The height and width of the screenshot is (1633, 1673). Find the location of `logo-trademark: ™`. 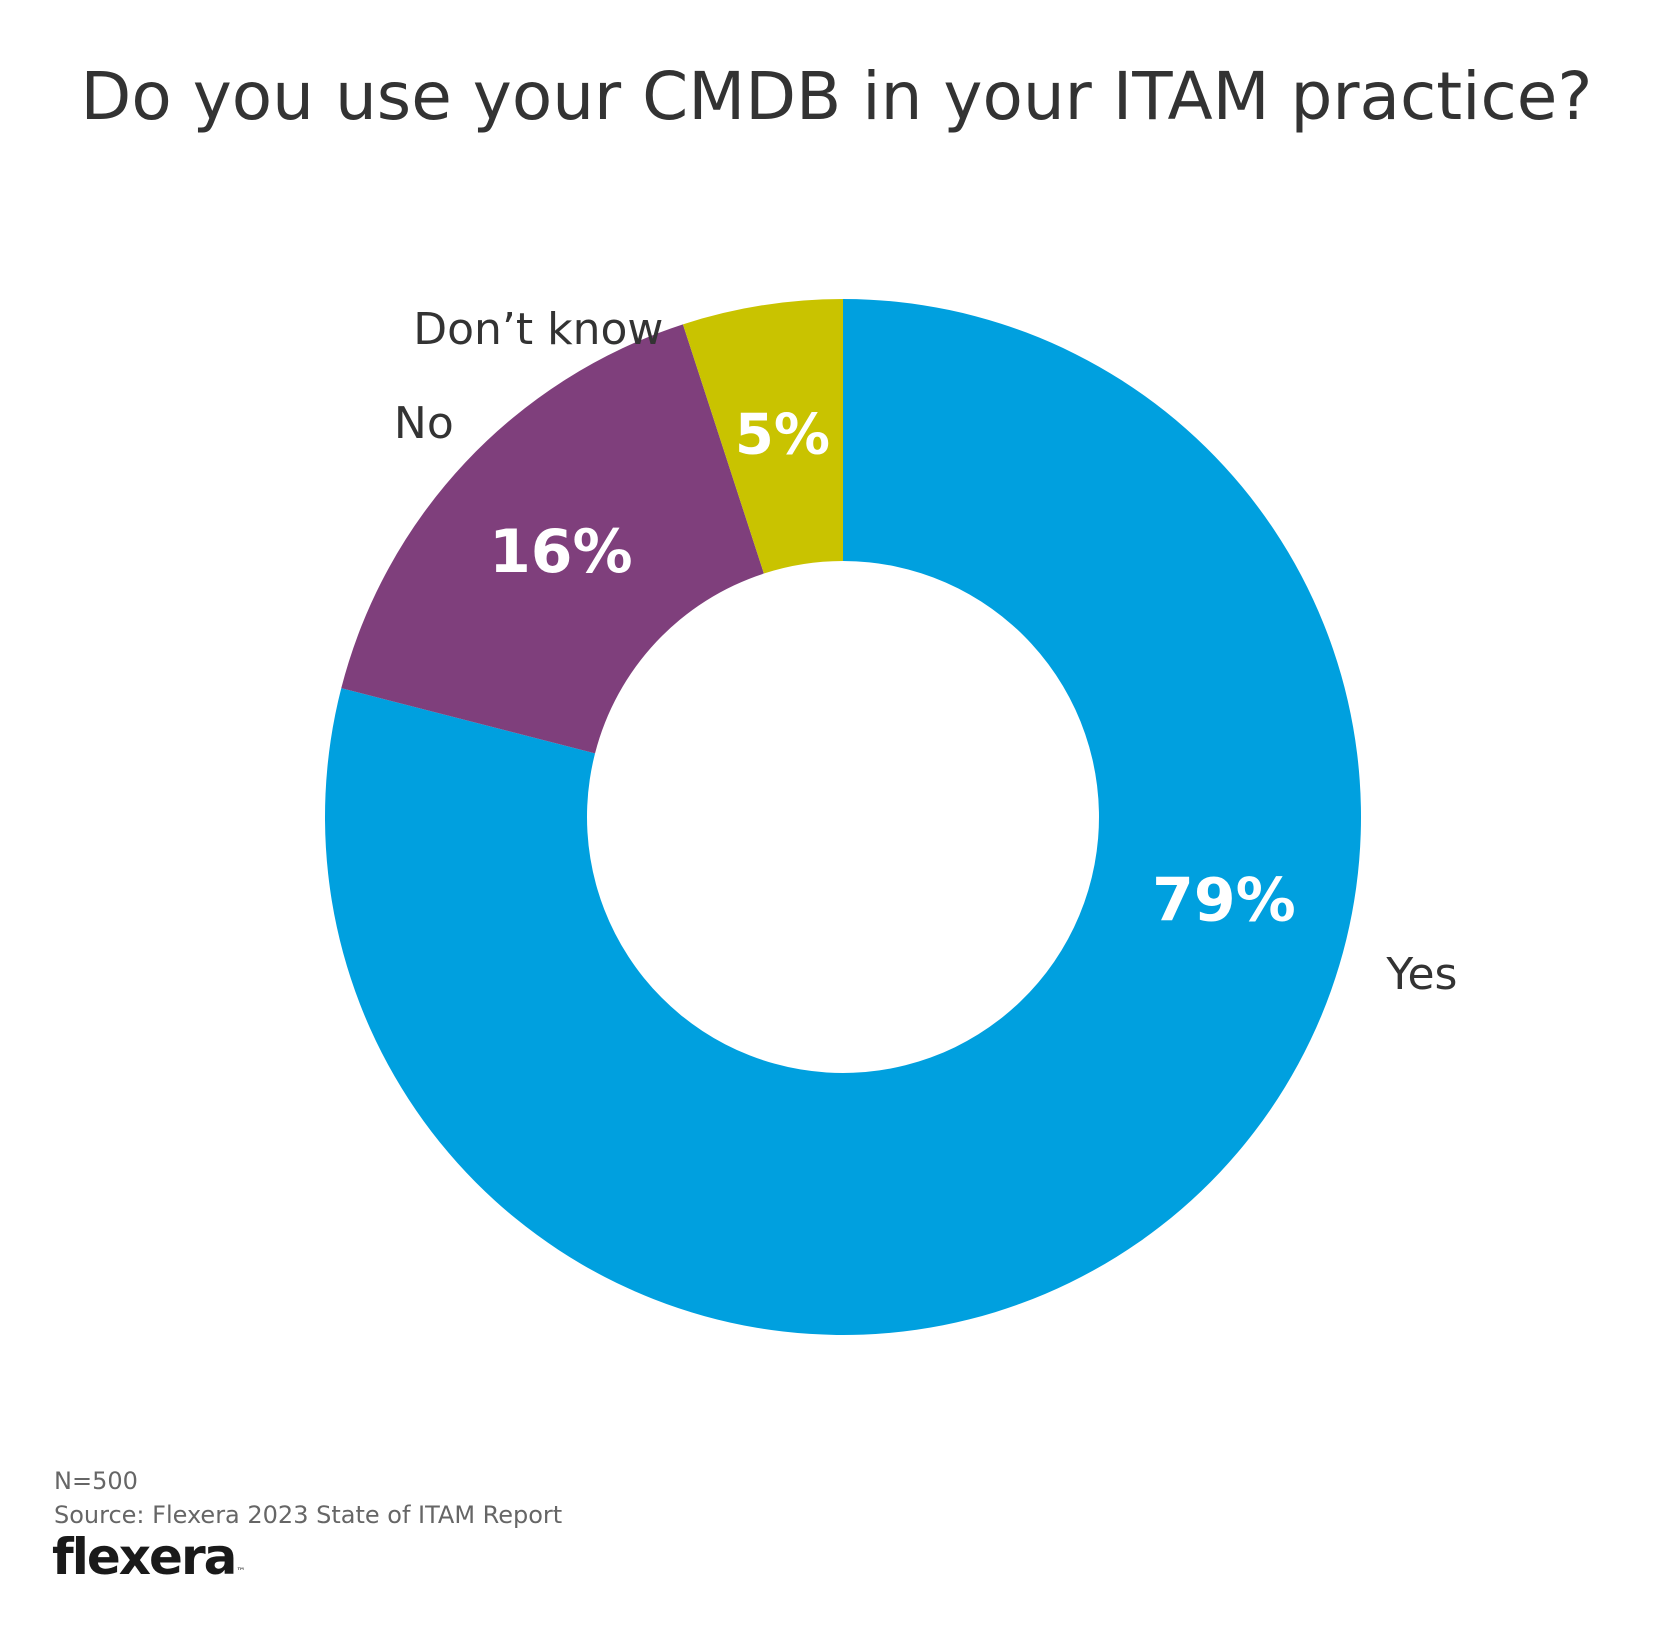

logo-trademark: ™ is located at coordinates (241, 1572).